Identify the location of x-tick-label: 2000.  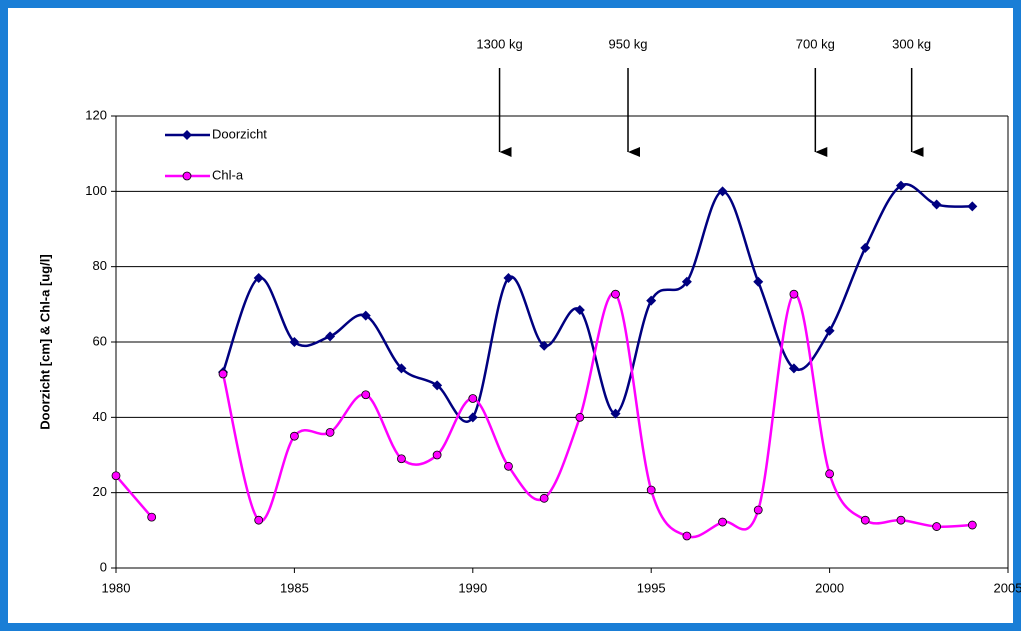
(829, 587).